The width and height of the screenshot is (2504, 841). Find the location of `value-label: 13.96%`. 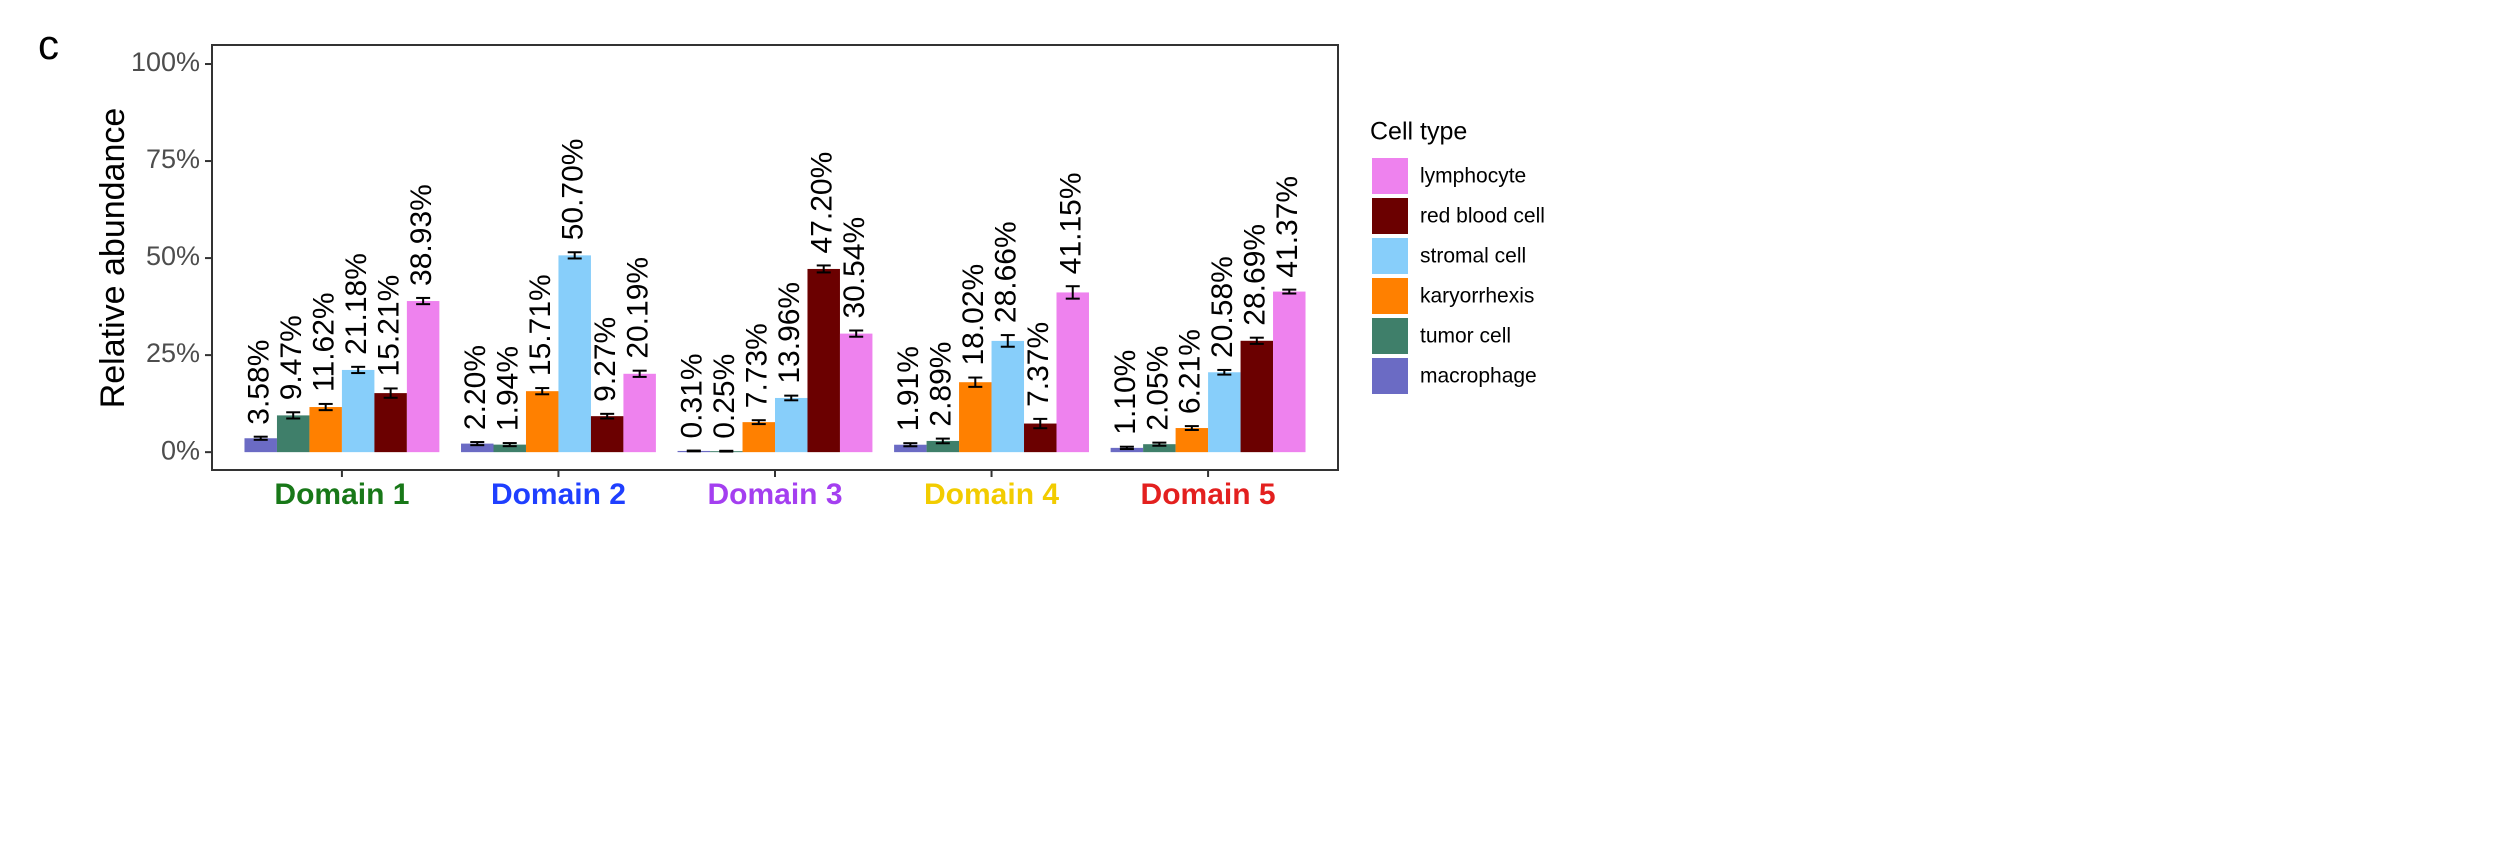

value-label: 13.96% is located at coordinates (789, 333).